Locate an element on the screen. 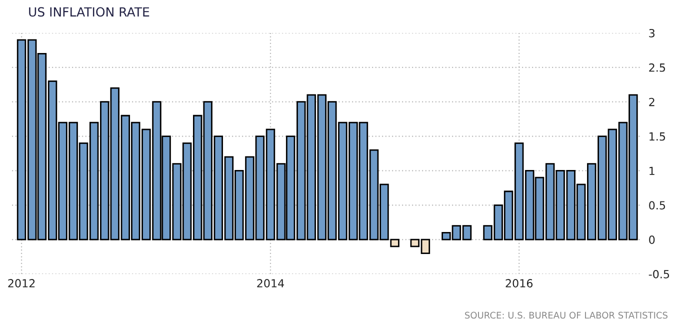  x-tick-label: 2016 is located at coordinates (519, 283).